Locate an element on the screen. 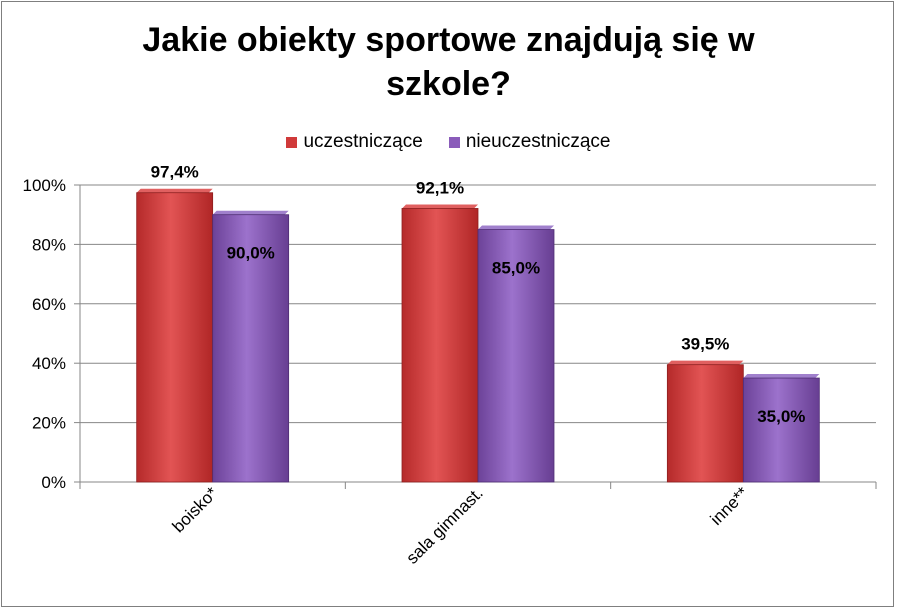 This screenshot has width=897, height=610. x-tick-label: inne** is located at coordinates (730, 506).